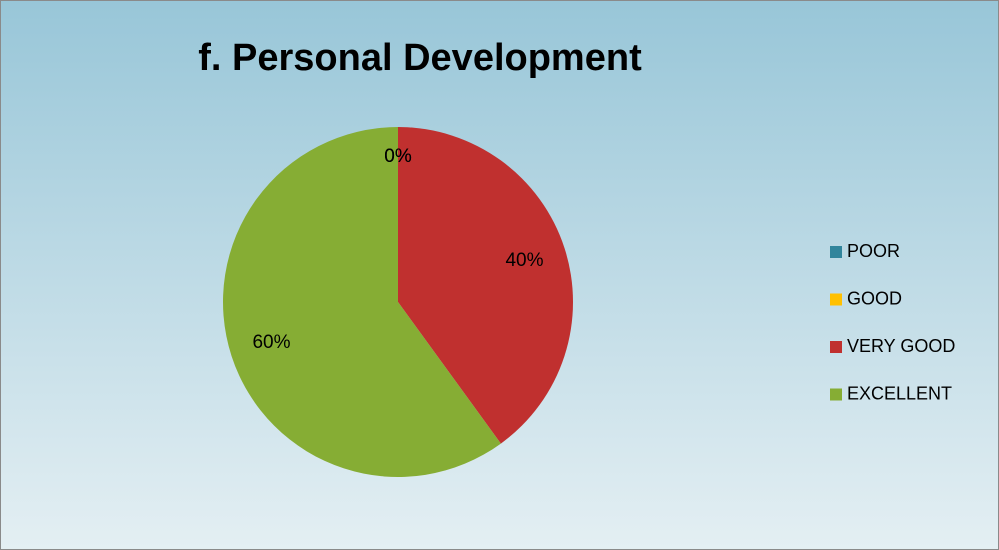 This screenshot has width=999, height=550. I want to click on legend-label: VERY GOOD, so click(901, 346).